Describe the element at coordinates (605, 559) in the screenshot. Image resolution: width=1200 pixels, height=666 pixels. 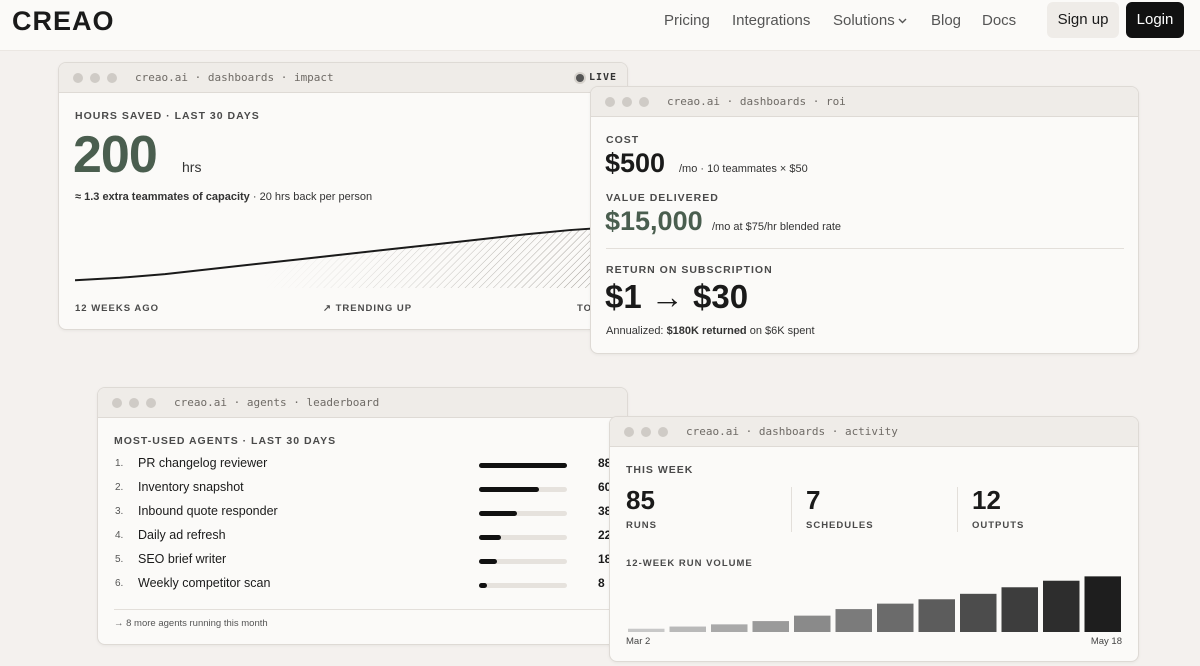
I see `agent-value: 18` at that location.